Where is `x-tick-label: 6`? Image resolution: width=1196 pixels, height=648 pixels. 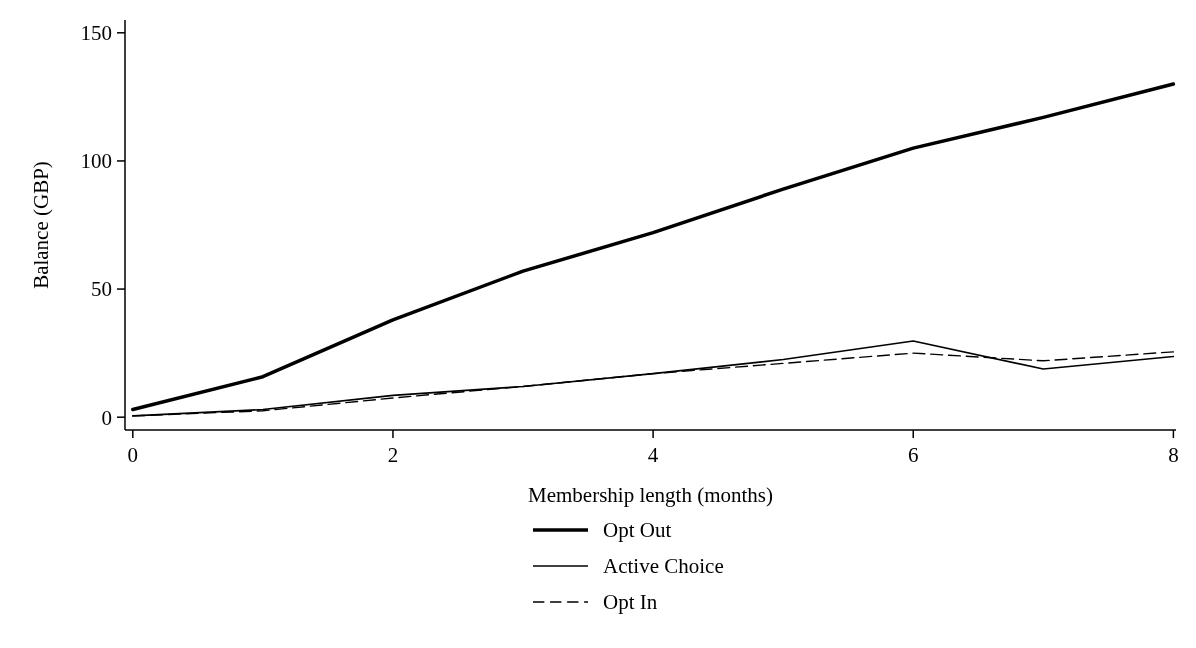 x-tick-label: 6 is located at coordinates (913, 455).